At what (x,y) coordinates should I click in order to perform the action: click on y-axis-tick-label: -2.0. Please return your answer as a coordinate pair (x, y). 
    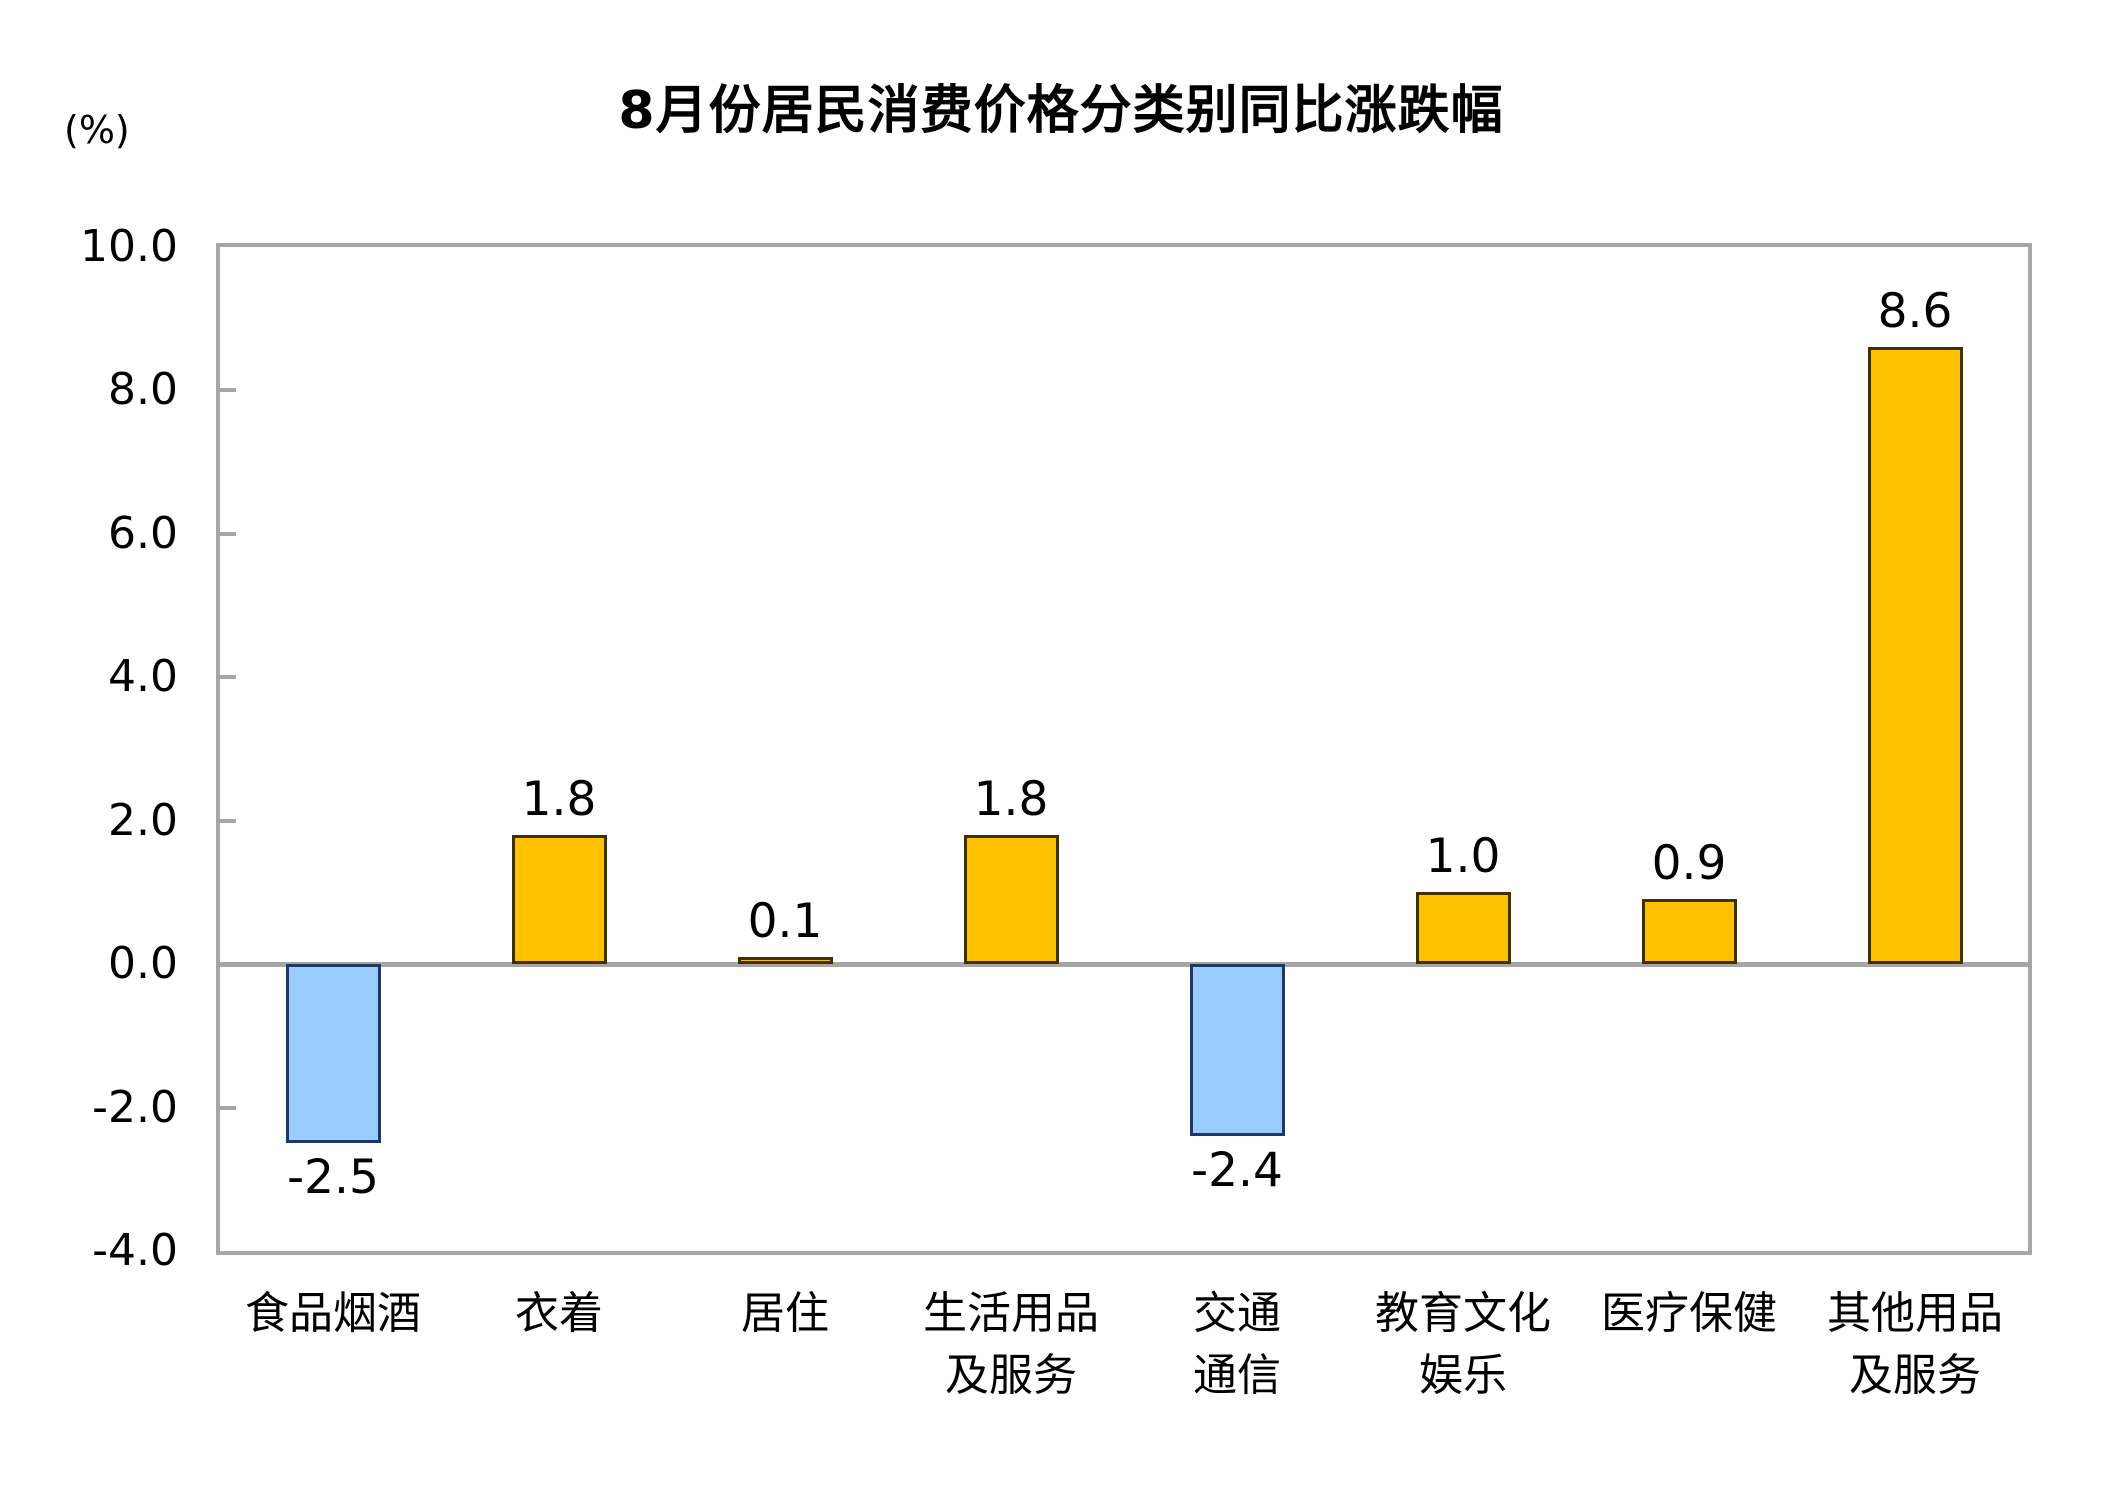
    Looking at the image, I should click on (135, 1107).